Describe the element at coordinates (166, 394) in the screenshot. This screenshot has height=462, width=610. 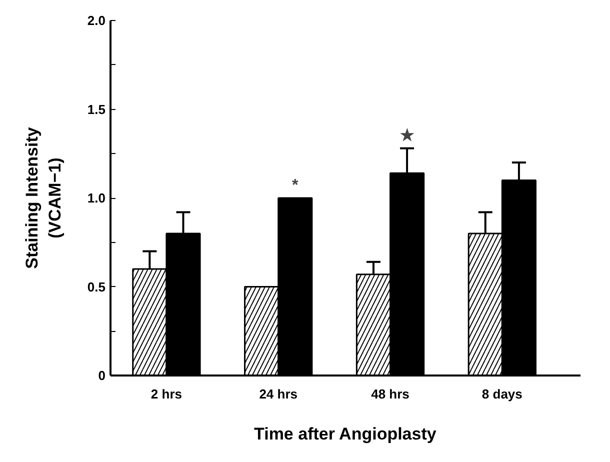
I see `x-tick-label: 2 hrs` at that location.